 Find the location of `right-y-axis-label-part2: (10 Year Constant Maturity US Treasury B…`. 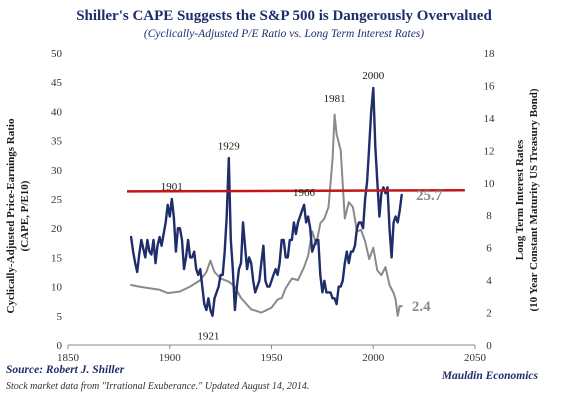

right-y-axis-label-part2: (10 Year Constant Maturity US Treasury B… is located at coordinates (534, 199).